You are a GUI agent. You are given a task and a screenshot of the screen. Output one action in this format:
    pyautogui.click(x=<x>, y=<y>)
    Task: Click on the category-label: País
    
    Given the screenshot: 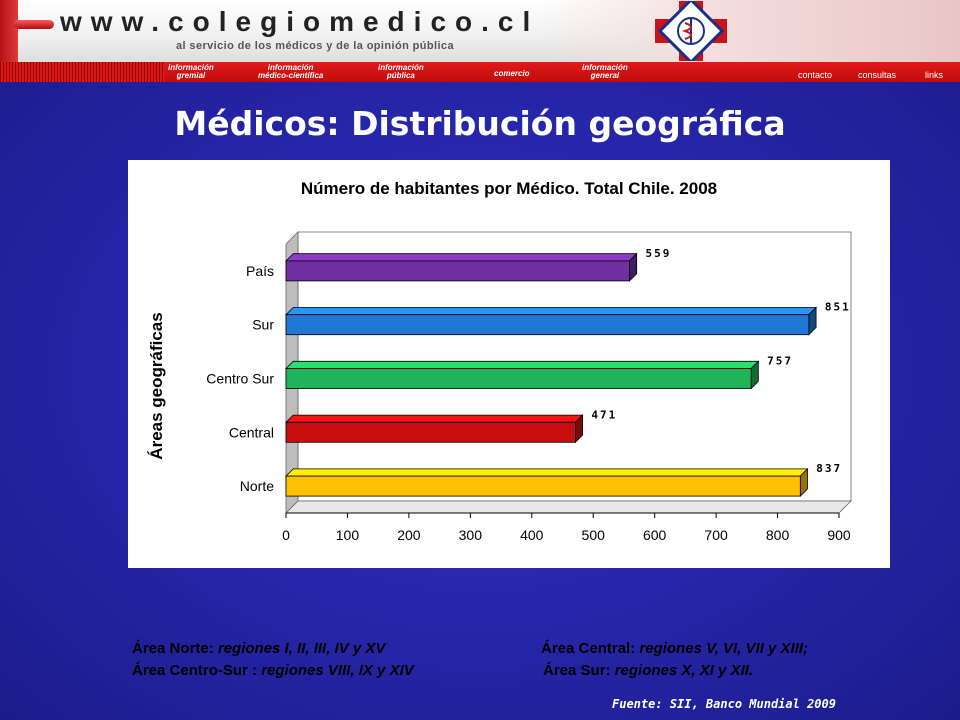 What is the action you would take?
    pyautogui.click(x=260, y=271)
    